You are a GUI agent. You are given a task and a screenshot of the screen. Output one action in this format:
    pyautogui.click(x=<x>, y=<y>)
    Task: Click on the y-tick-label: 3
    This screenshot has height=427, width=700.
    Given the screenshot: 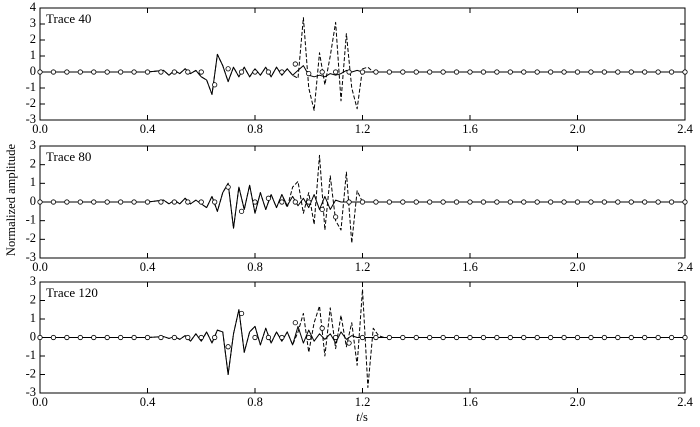 What is the action you would take?
    pyautogui.click(x=33, y=281)
    